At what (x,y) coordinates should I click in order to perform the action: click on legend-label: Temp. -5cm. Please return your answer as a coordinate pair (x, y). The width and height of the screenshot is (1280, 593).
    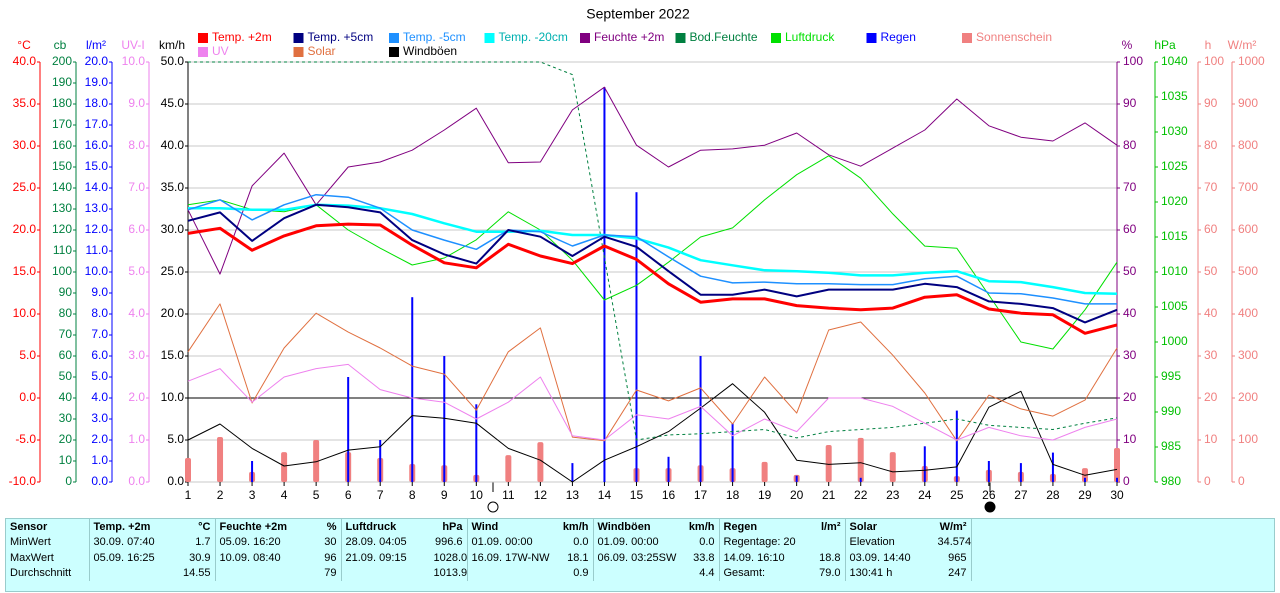
    Looking at the image, I should click on (434, 37).